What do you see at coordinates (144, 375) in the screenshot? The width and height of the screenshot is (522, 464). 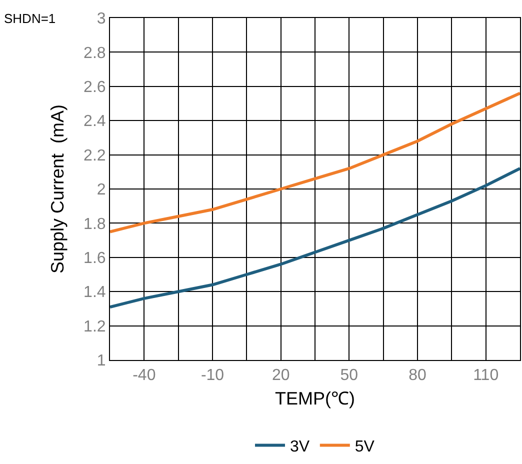 I see `x-tick-label: -40` at bounding box center [144, 375].